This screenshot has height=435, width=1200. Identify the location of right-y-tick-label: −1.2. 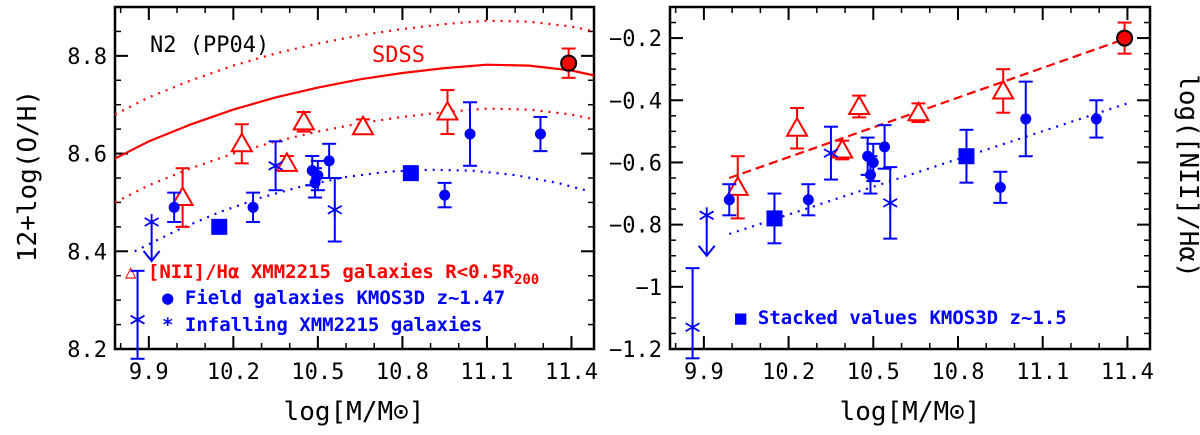
(635, 350).